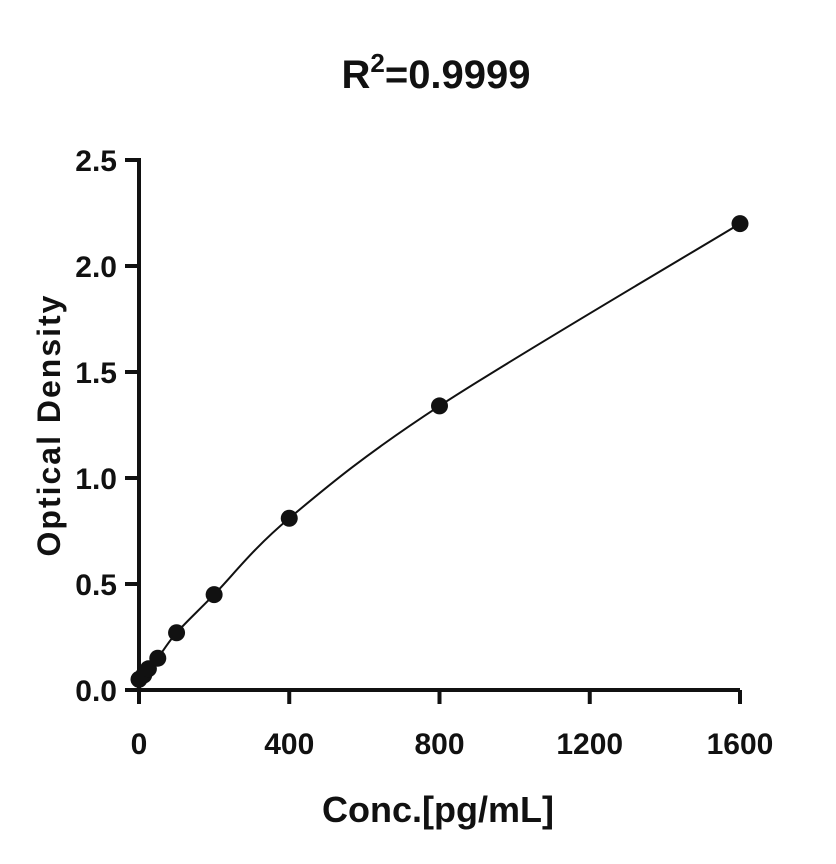 The width and height of the screenshot is (836, 864). Describe the element at coordinates (96, 479) in the screenshot. I see `y-tick-label: 1.0` at that location.